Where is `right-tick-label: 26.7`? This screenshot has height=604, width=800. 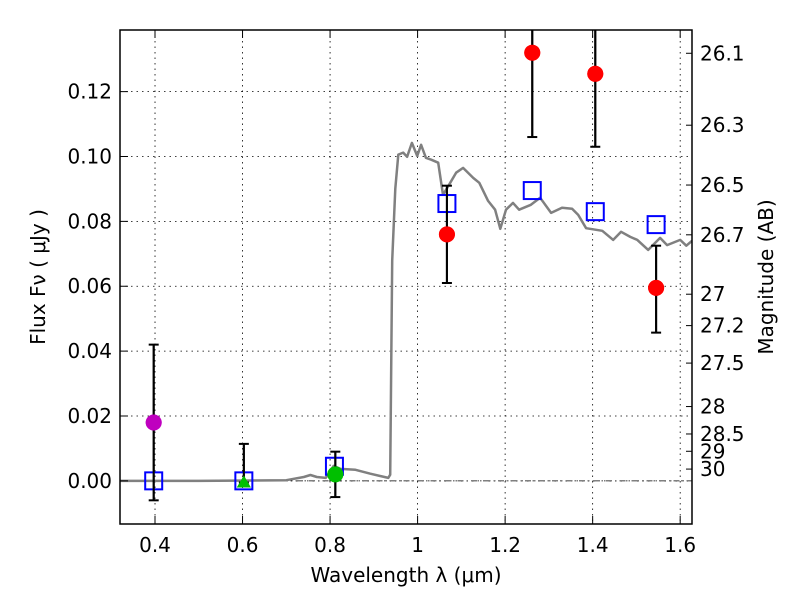
right-tick-label: 26.7 is located at coordinates (722, 235).